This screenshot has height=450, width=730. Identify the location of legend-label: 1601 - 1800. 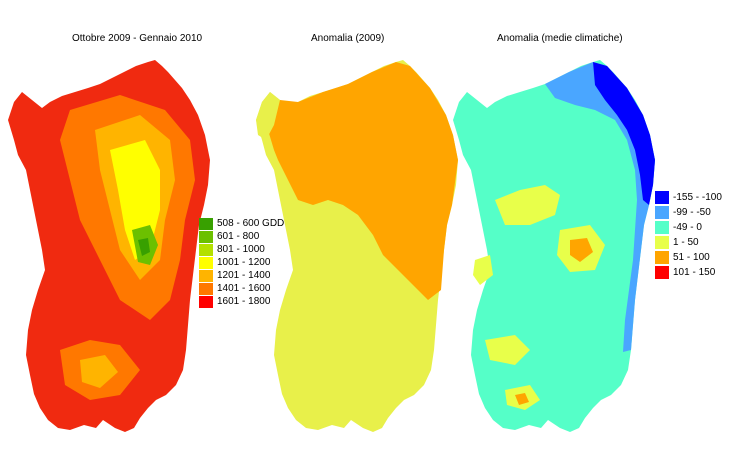
(244, 301).